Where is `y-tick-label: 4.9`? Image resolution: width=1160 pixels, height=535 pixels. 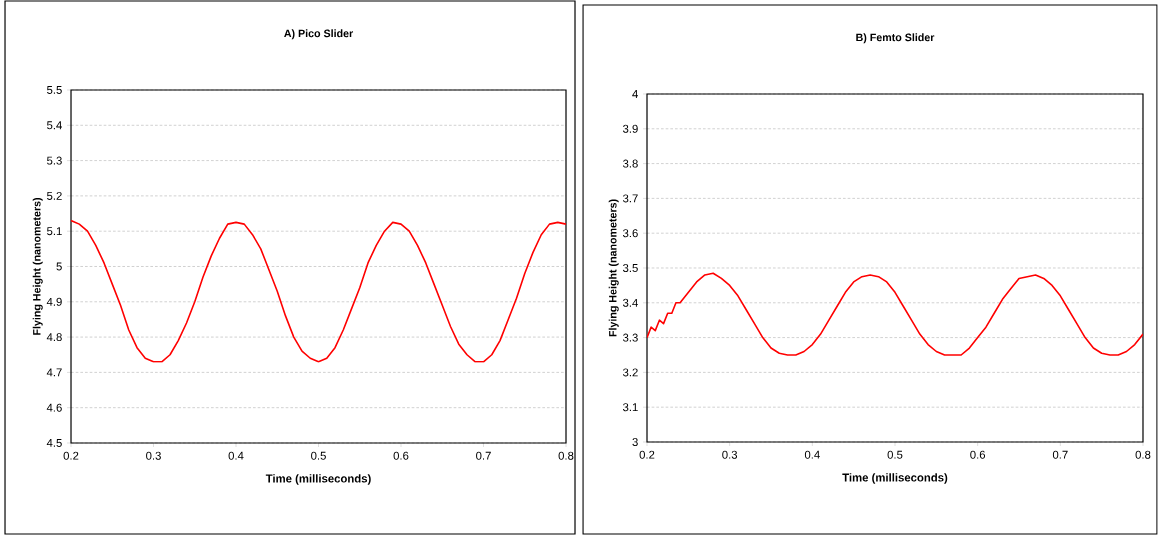
y-tick-label: 4.9 is located at coordinates (54, 301).